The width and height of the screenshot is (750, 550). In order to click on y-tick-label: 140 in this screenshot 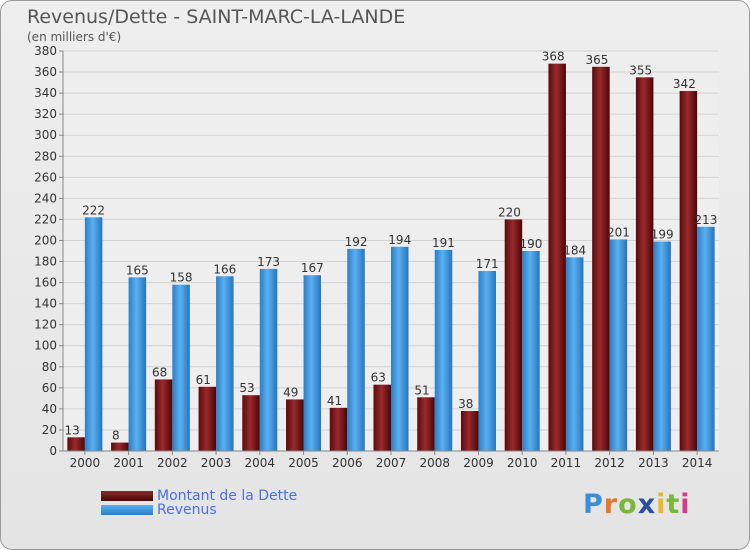, I will do `click(45, 304)`.